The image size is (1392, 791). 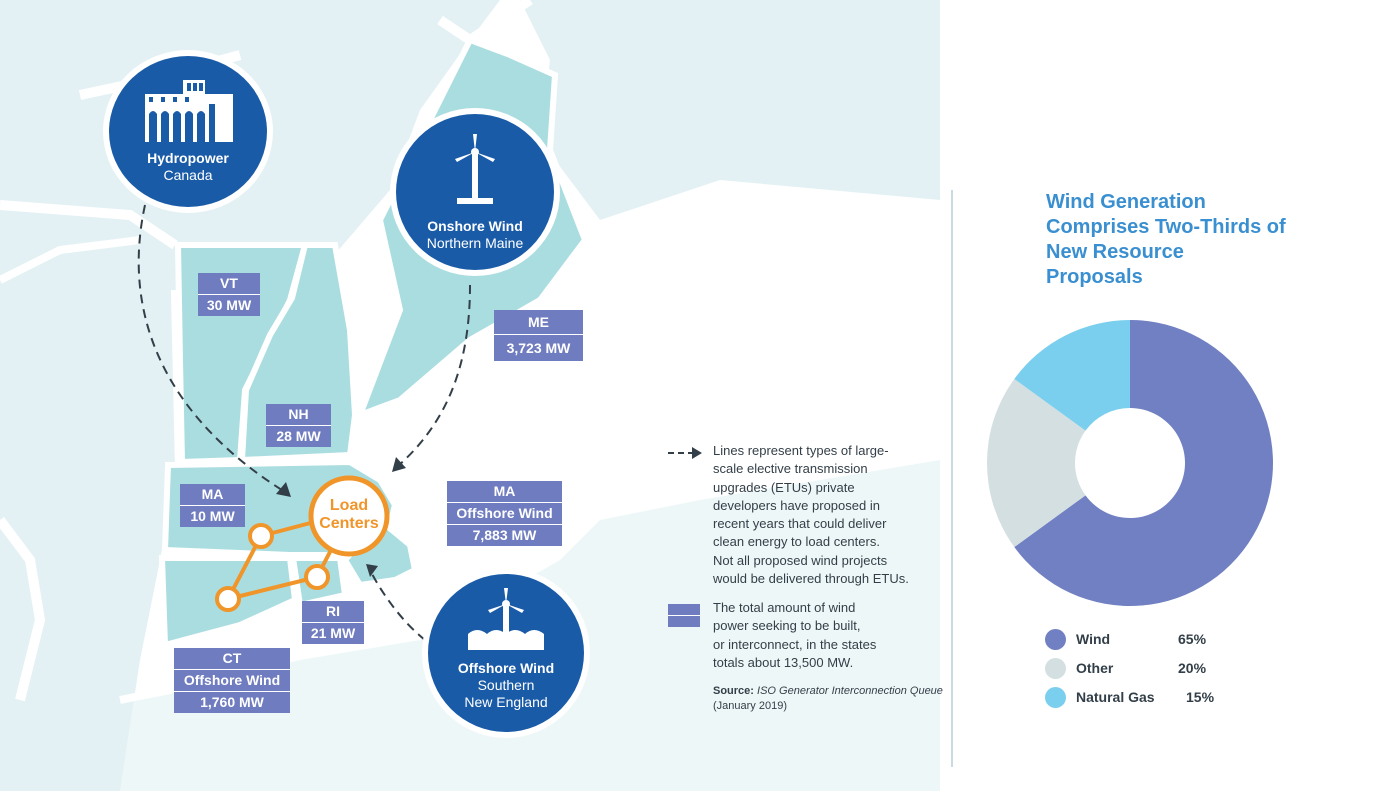 What do you see at coordinates (801, 450) in the screenshot?
I see `legend-lines-line-0: Lines represent types of large-` at bounding box center [801, 450].